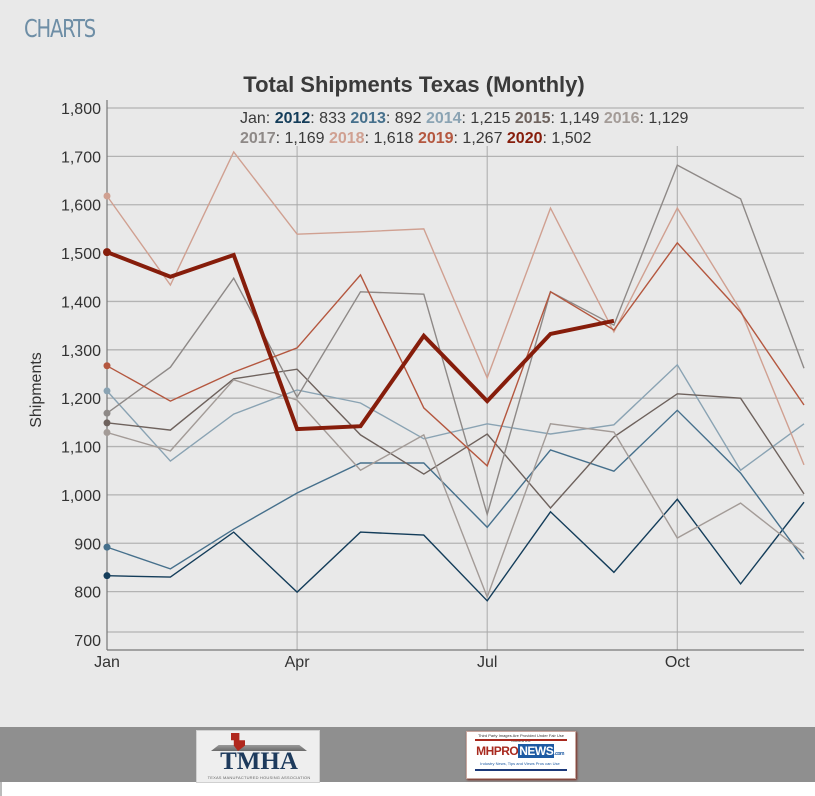  I want to click on legend-year-2020: 2020, so click(525, 138).